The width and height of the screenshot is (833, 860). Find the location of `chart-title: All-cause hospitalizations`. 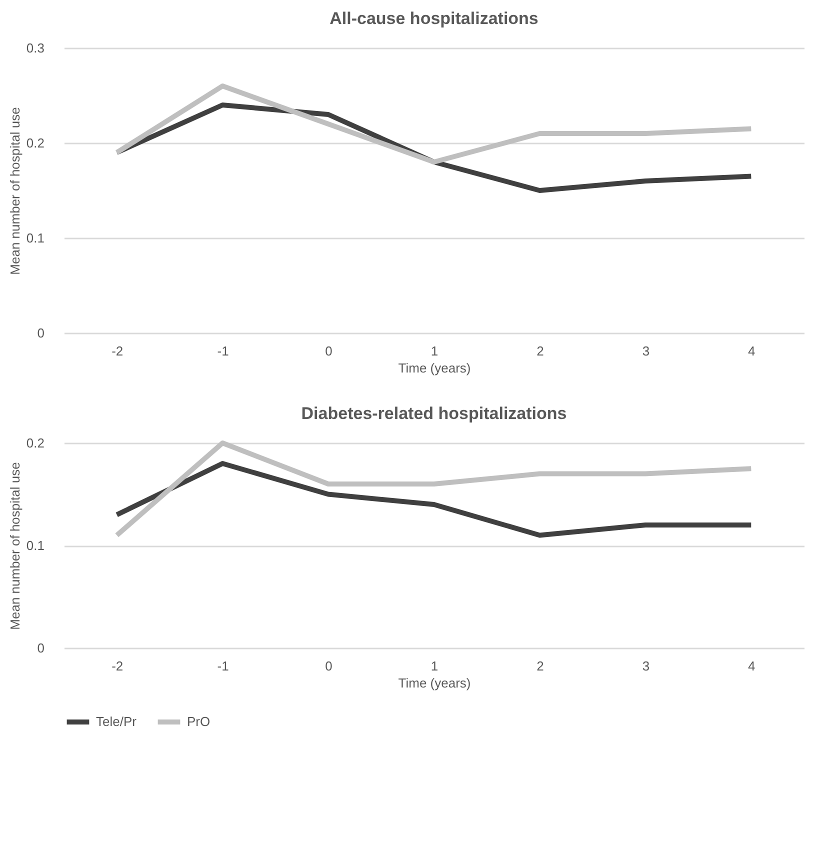

chart-title: All-cause hospitalizations is located at coordinates (434, 18).